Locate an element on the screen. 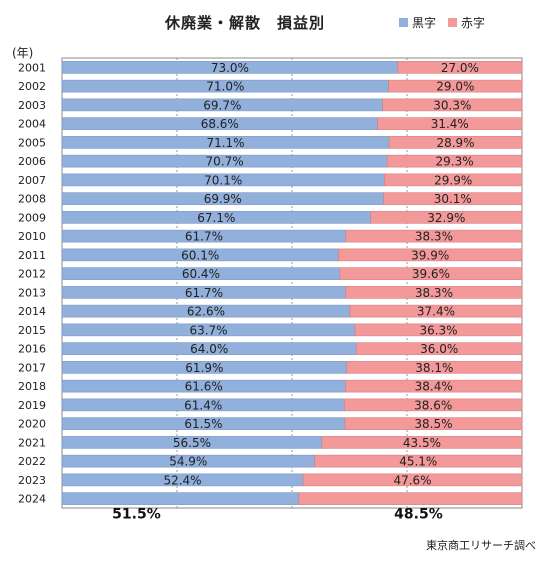 The width and height of the screenshot is (550, 569). category-label-2012: 2012 is located at coordinates (32, 274).